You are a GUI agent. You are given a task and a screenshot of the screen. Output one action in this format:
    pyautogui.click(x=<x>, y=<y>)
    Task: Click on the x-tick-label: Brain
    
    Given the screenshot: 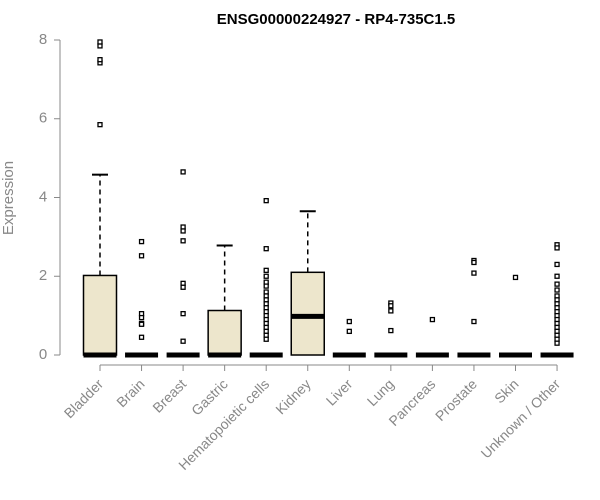 What is the action you would take?
    pyautogui.click(x=130, y=393)
    